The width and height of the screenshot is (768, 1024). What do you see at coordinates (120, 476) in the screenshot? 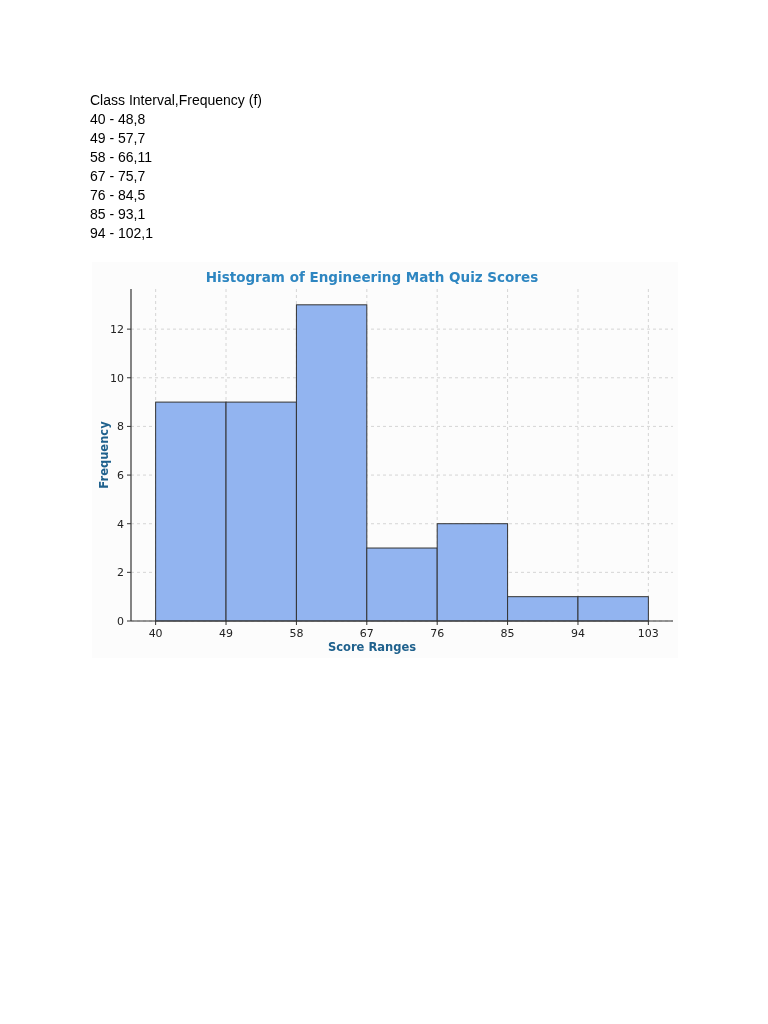
I see `y-tick-label: 6` at bounding box center [120, 476].